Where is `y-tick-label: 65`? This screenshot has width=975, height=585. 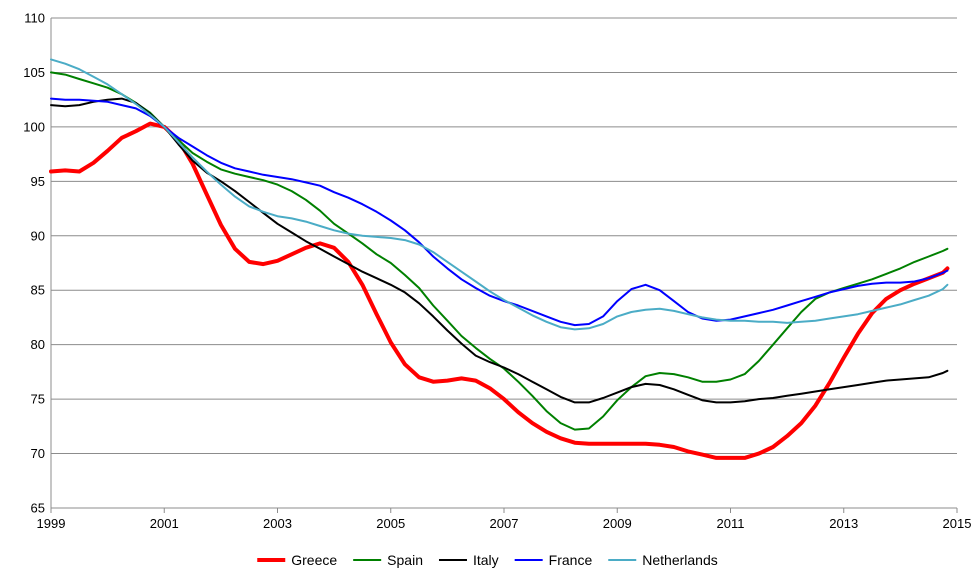 y-tick-label: 65 is located at coordinates (38, 508).